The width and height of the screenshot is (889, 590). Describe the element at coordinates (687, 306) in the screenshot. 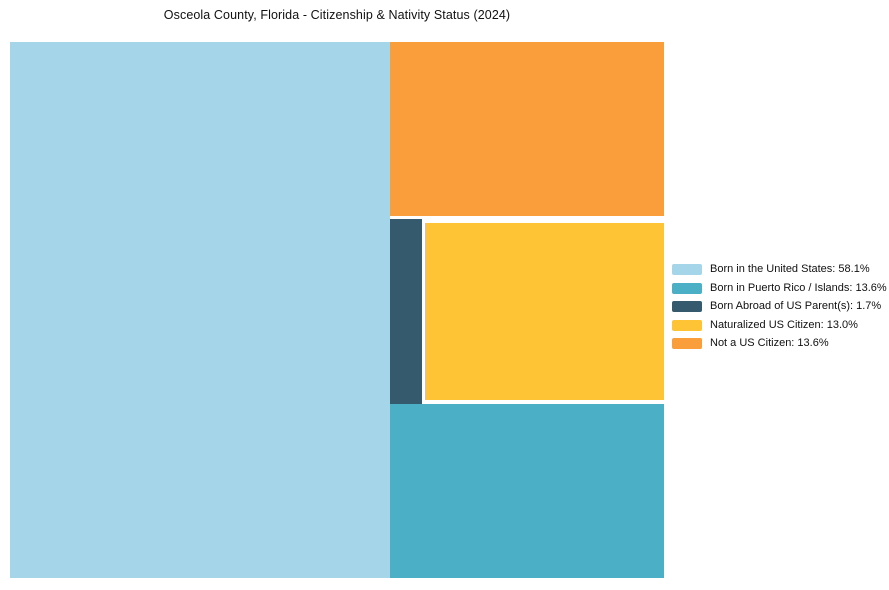

I see `legend-swatch-born-abroad-of-us-parent-s` at that location.